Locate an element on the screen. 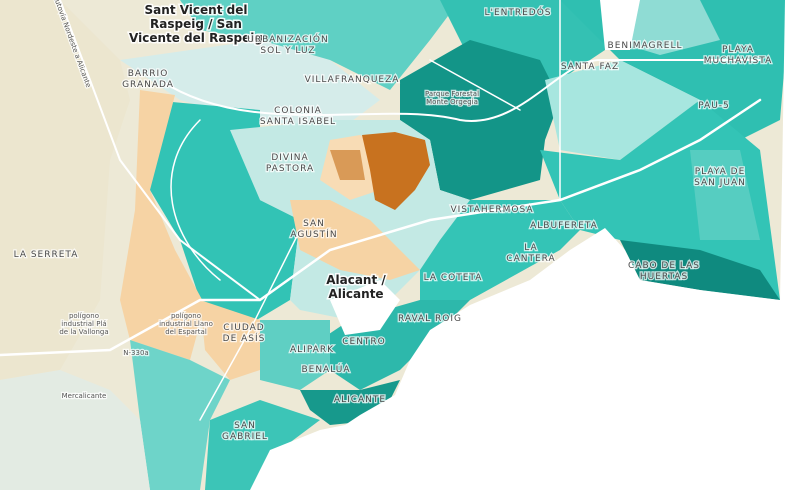 The height and width of the screenshot is (490, 800). label-line: URBANIZACIÓN is located at coordinates (287, 39).